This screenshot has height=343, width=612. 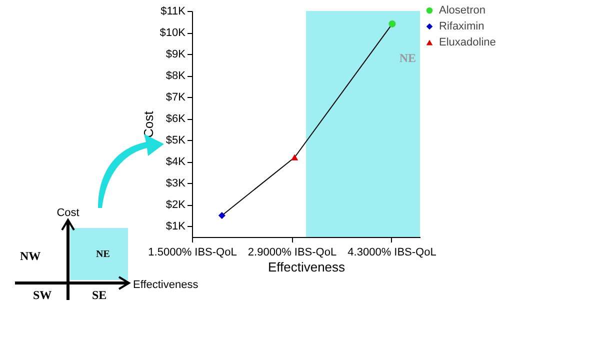 I want to click on y-tick-label: $8K, so click(x=176, y=76).